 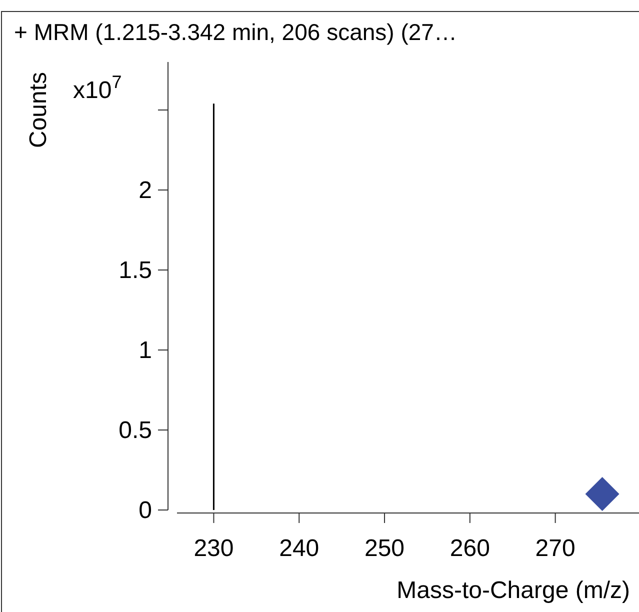 What do you see at coordinates (470, 548) in the screenshot?
I see `x-tick-label: 260` at bounding box center [470, 548].